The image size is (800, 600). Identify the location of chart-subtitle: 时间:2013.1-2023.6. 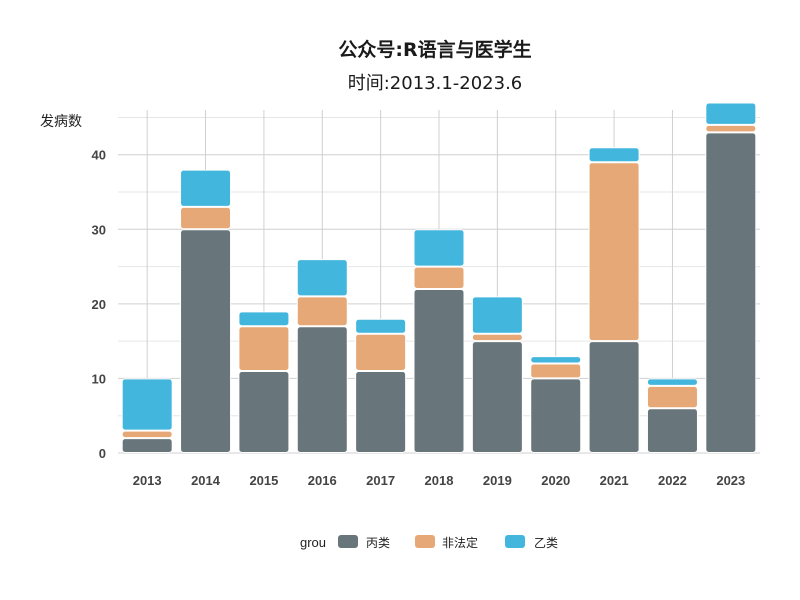
(435, 83).